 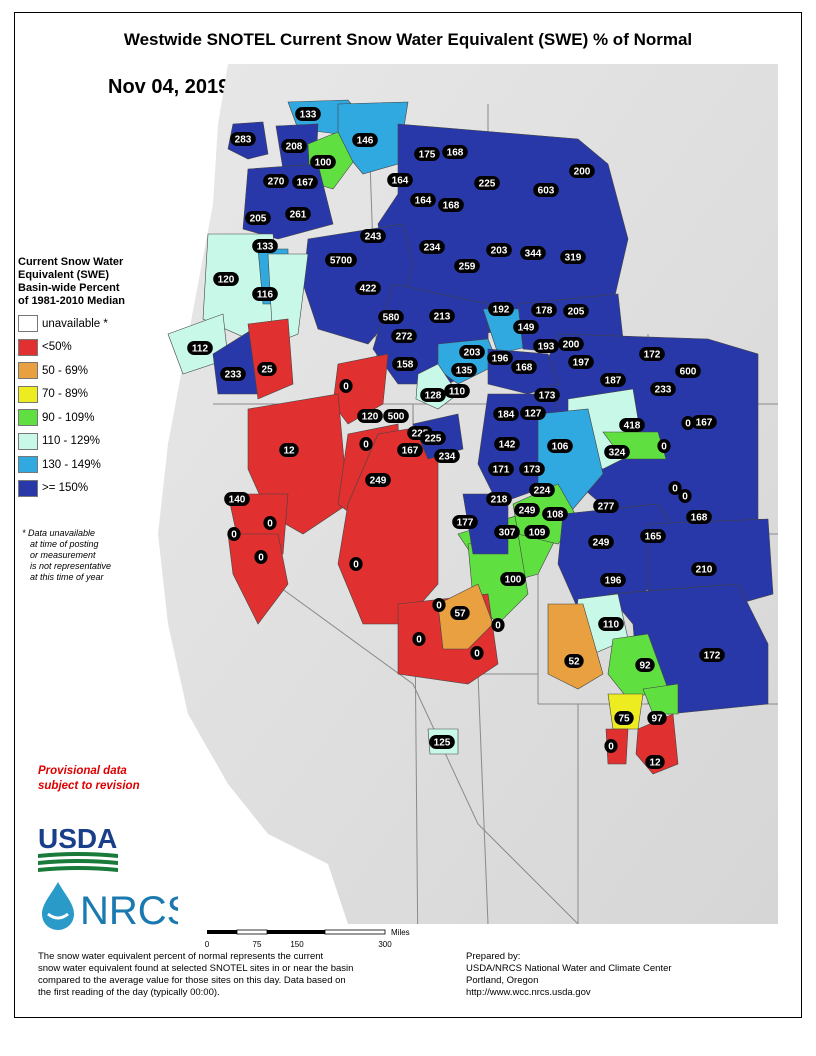 I want to click on scale-unit: Miles, so click(x=400, y=932).